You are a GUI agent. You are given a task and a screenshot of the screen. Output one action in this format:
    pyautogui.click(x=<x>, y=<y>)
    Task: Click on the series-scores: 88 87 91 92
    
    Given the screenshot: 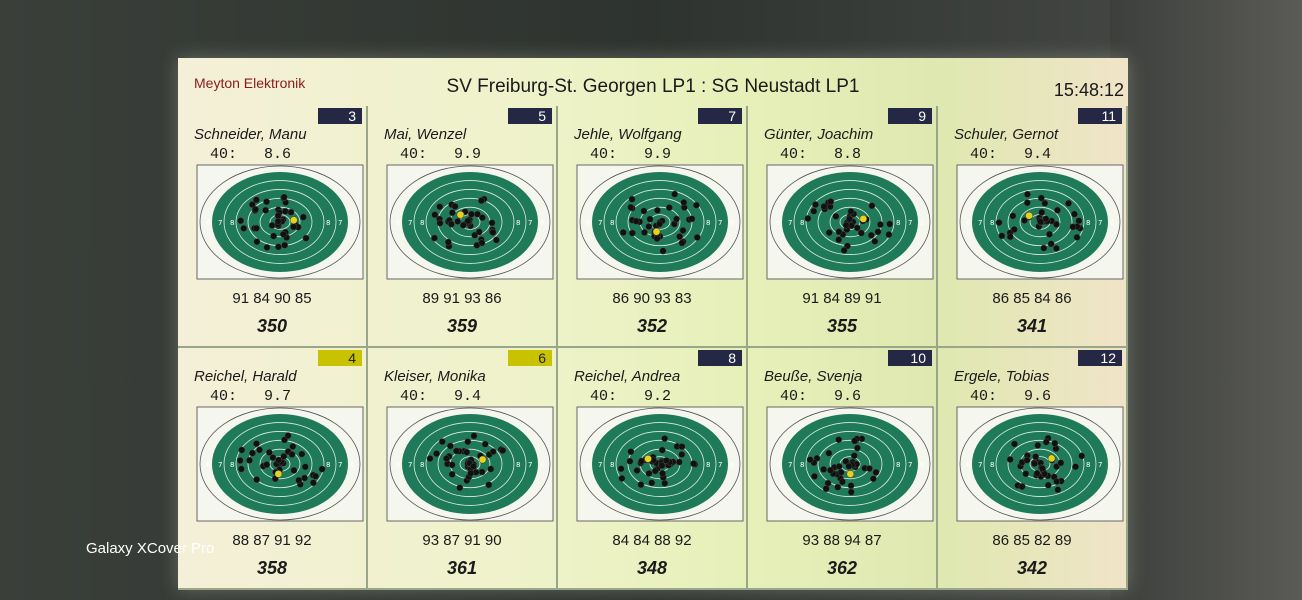 What is the action you would take?
    pyautogui.click(x=272, y=540)
    